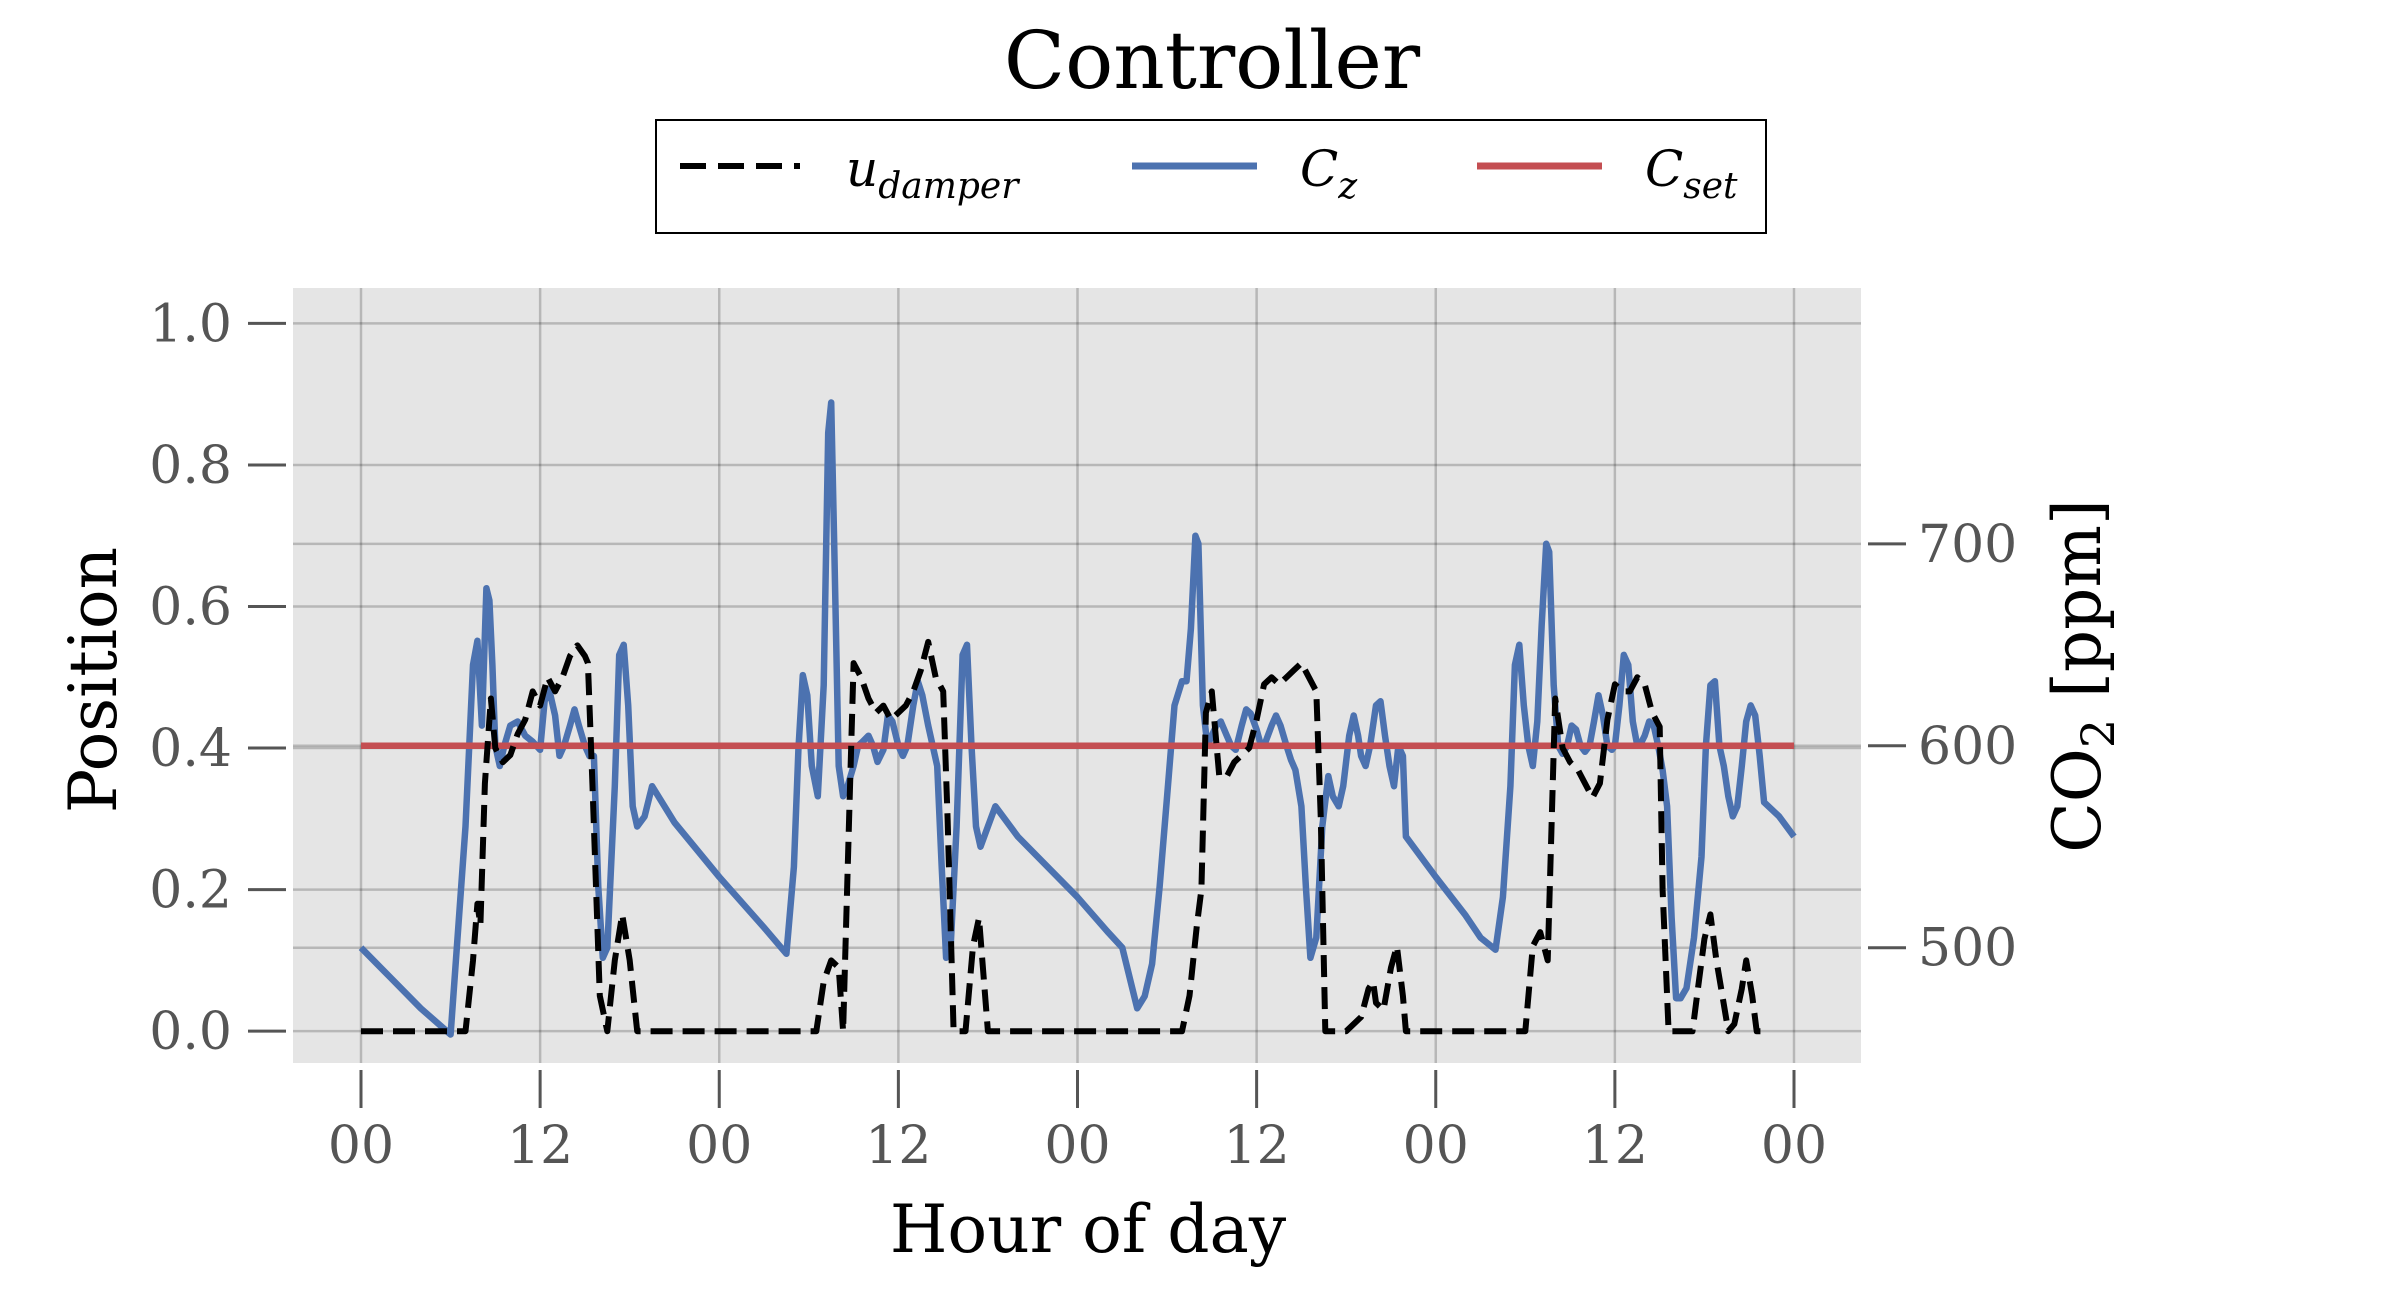 The height and width of the screenshot is (1290, 2400). Describe the element at coordinates (190, 607) in the screenshot. I see `y-tick-label-left: 0.6` at that location.